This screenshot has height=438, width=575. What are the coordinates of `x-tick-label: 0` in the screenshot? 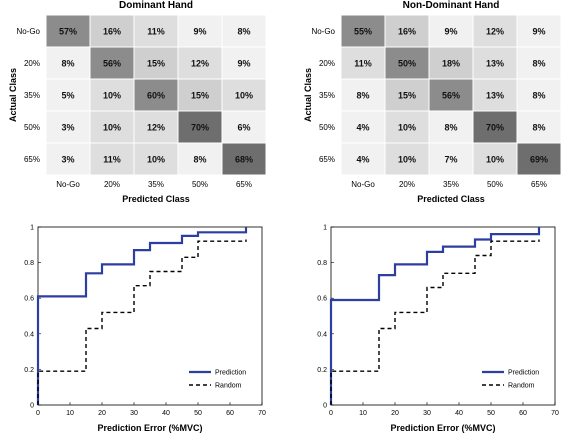 It's located at (38, 413).